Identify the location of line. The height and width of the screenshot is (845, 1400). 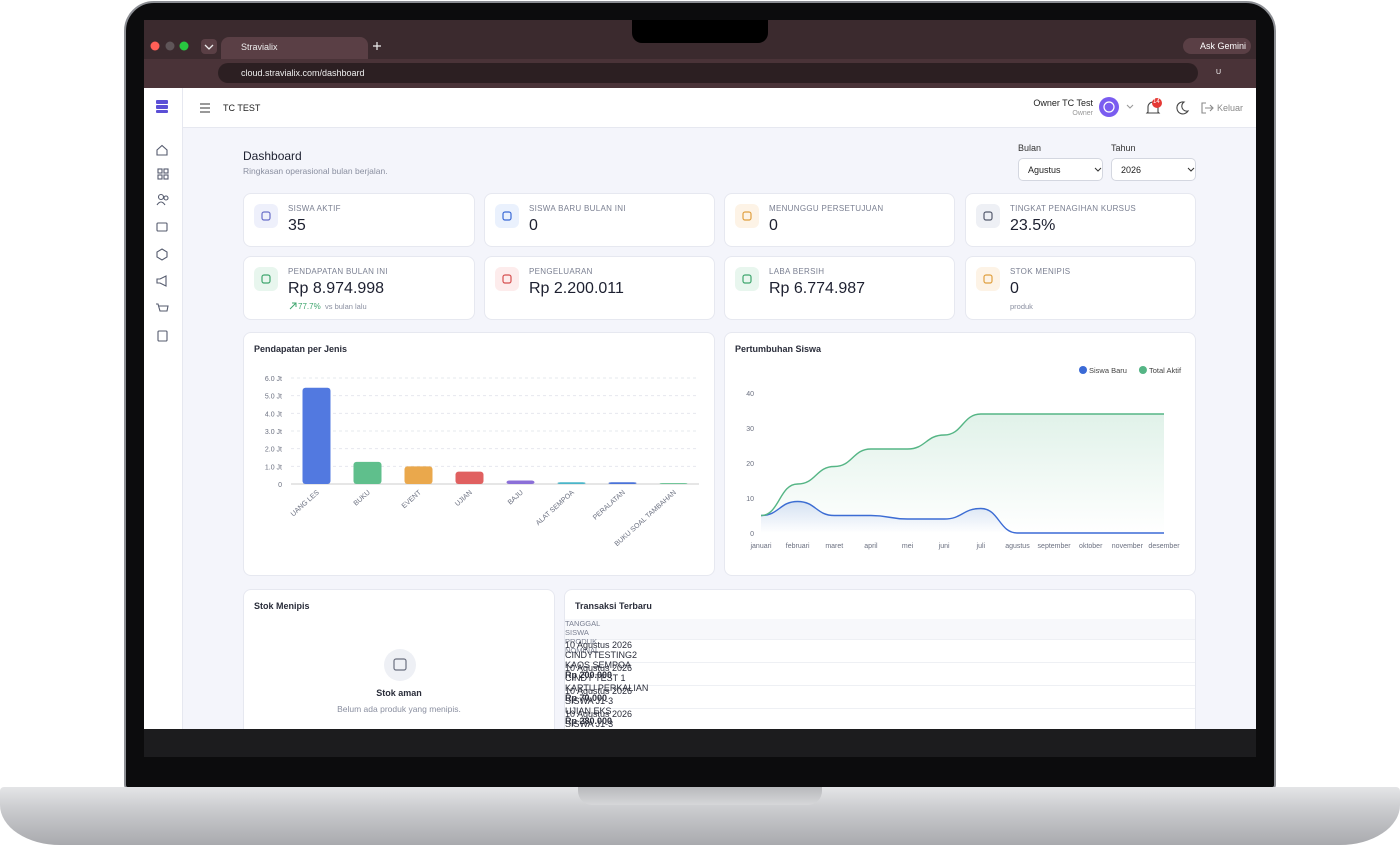
(962, 465).